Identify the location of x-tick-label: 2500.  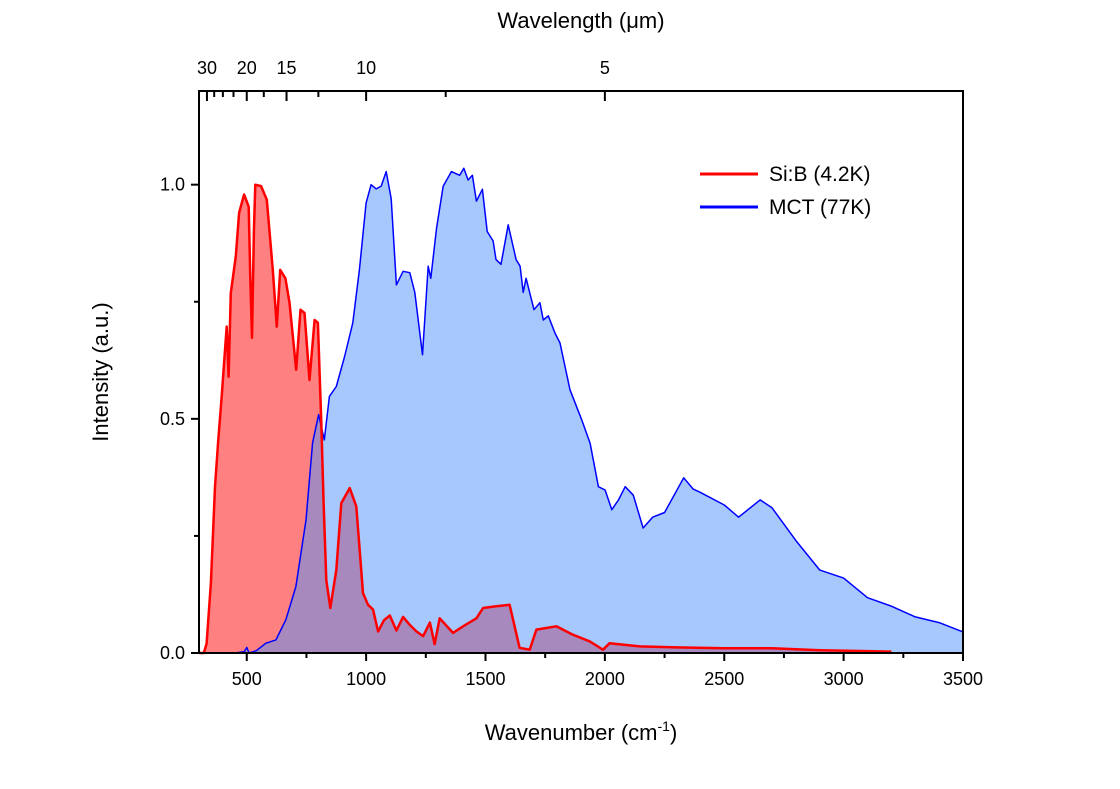
(724, 679).